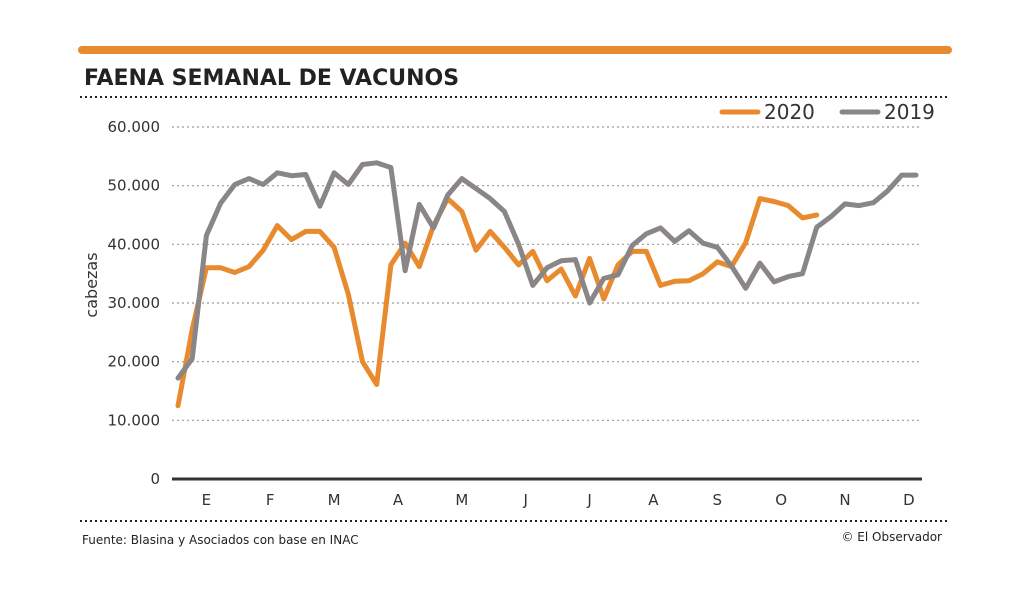 This screenshot has width=1024, height=597. I want to click on credit-note: © El Observador, so click(891, 537).